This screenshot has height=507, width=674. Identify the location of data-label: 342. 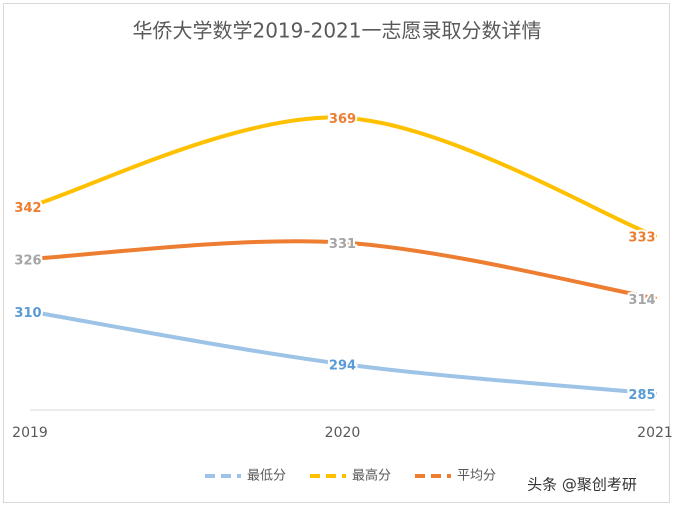
(27, 208).